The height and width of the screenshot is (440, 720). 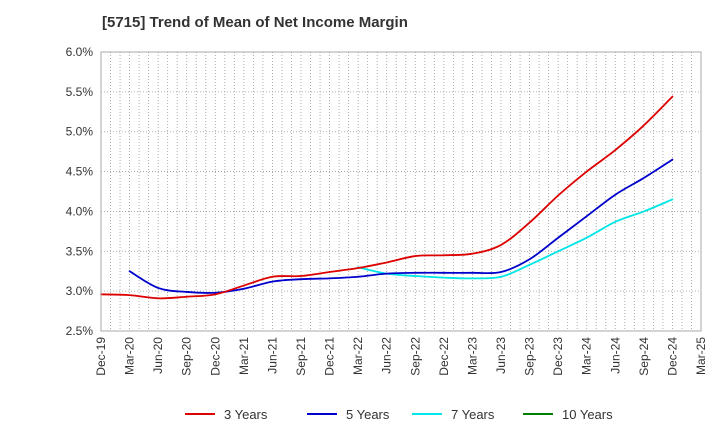 I want to click on x-tick-label: Jun-21, so click(x=272, y=355).